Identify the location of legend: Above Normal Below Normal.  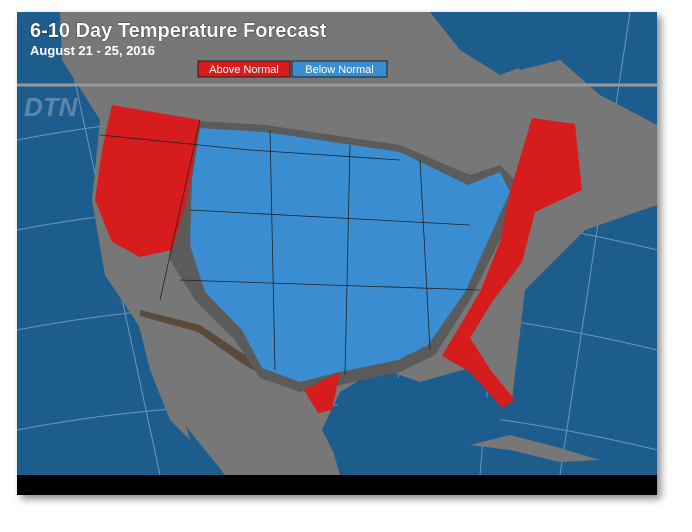
(292, 69).